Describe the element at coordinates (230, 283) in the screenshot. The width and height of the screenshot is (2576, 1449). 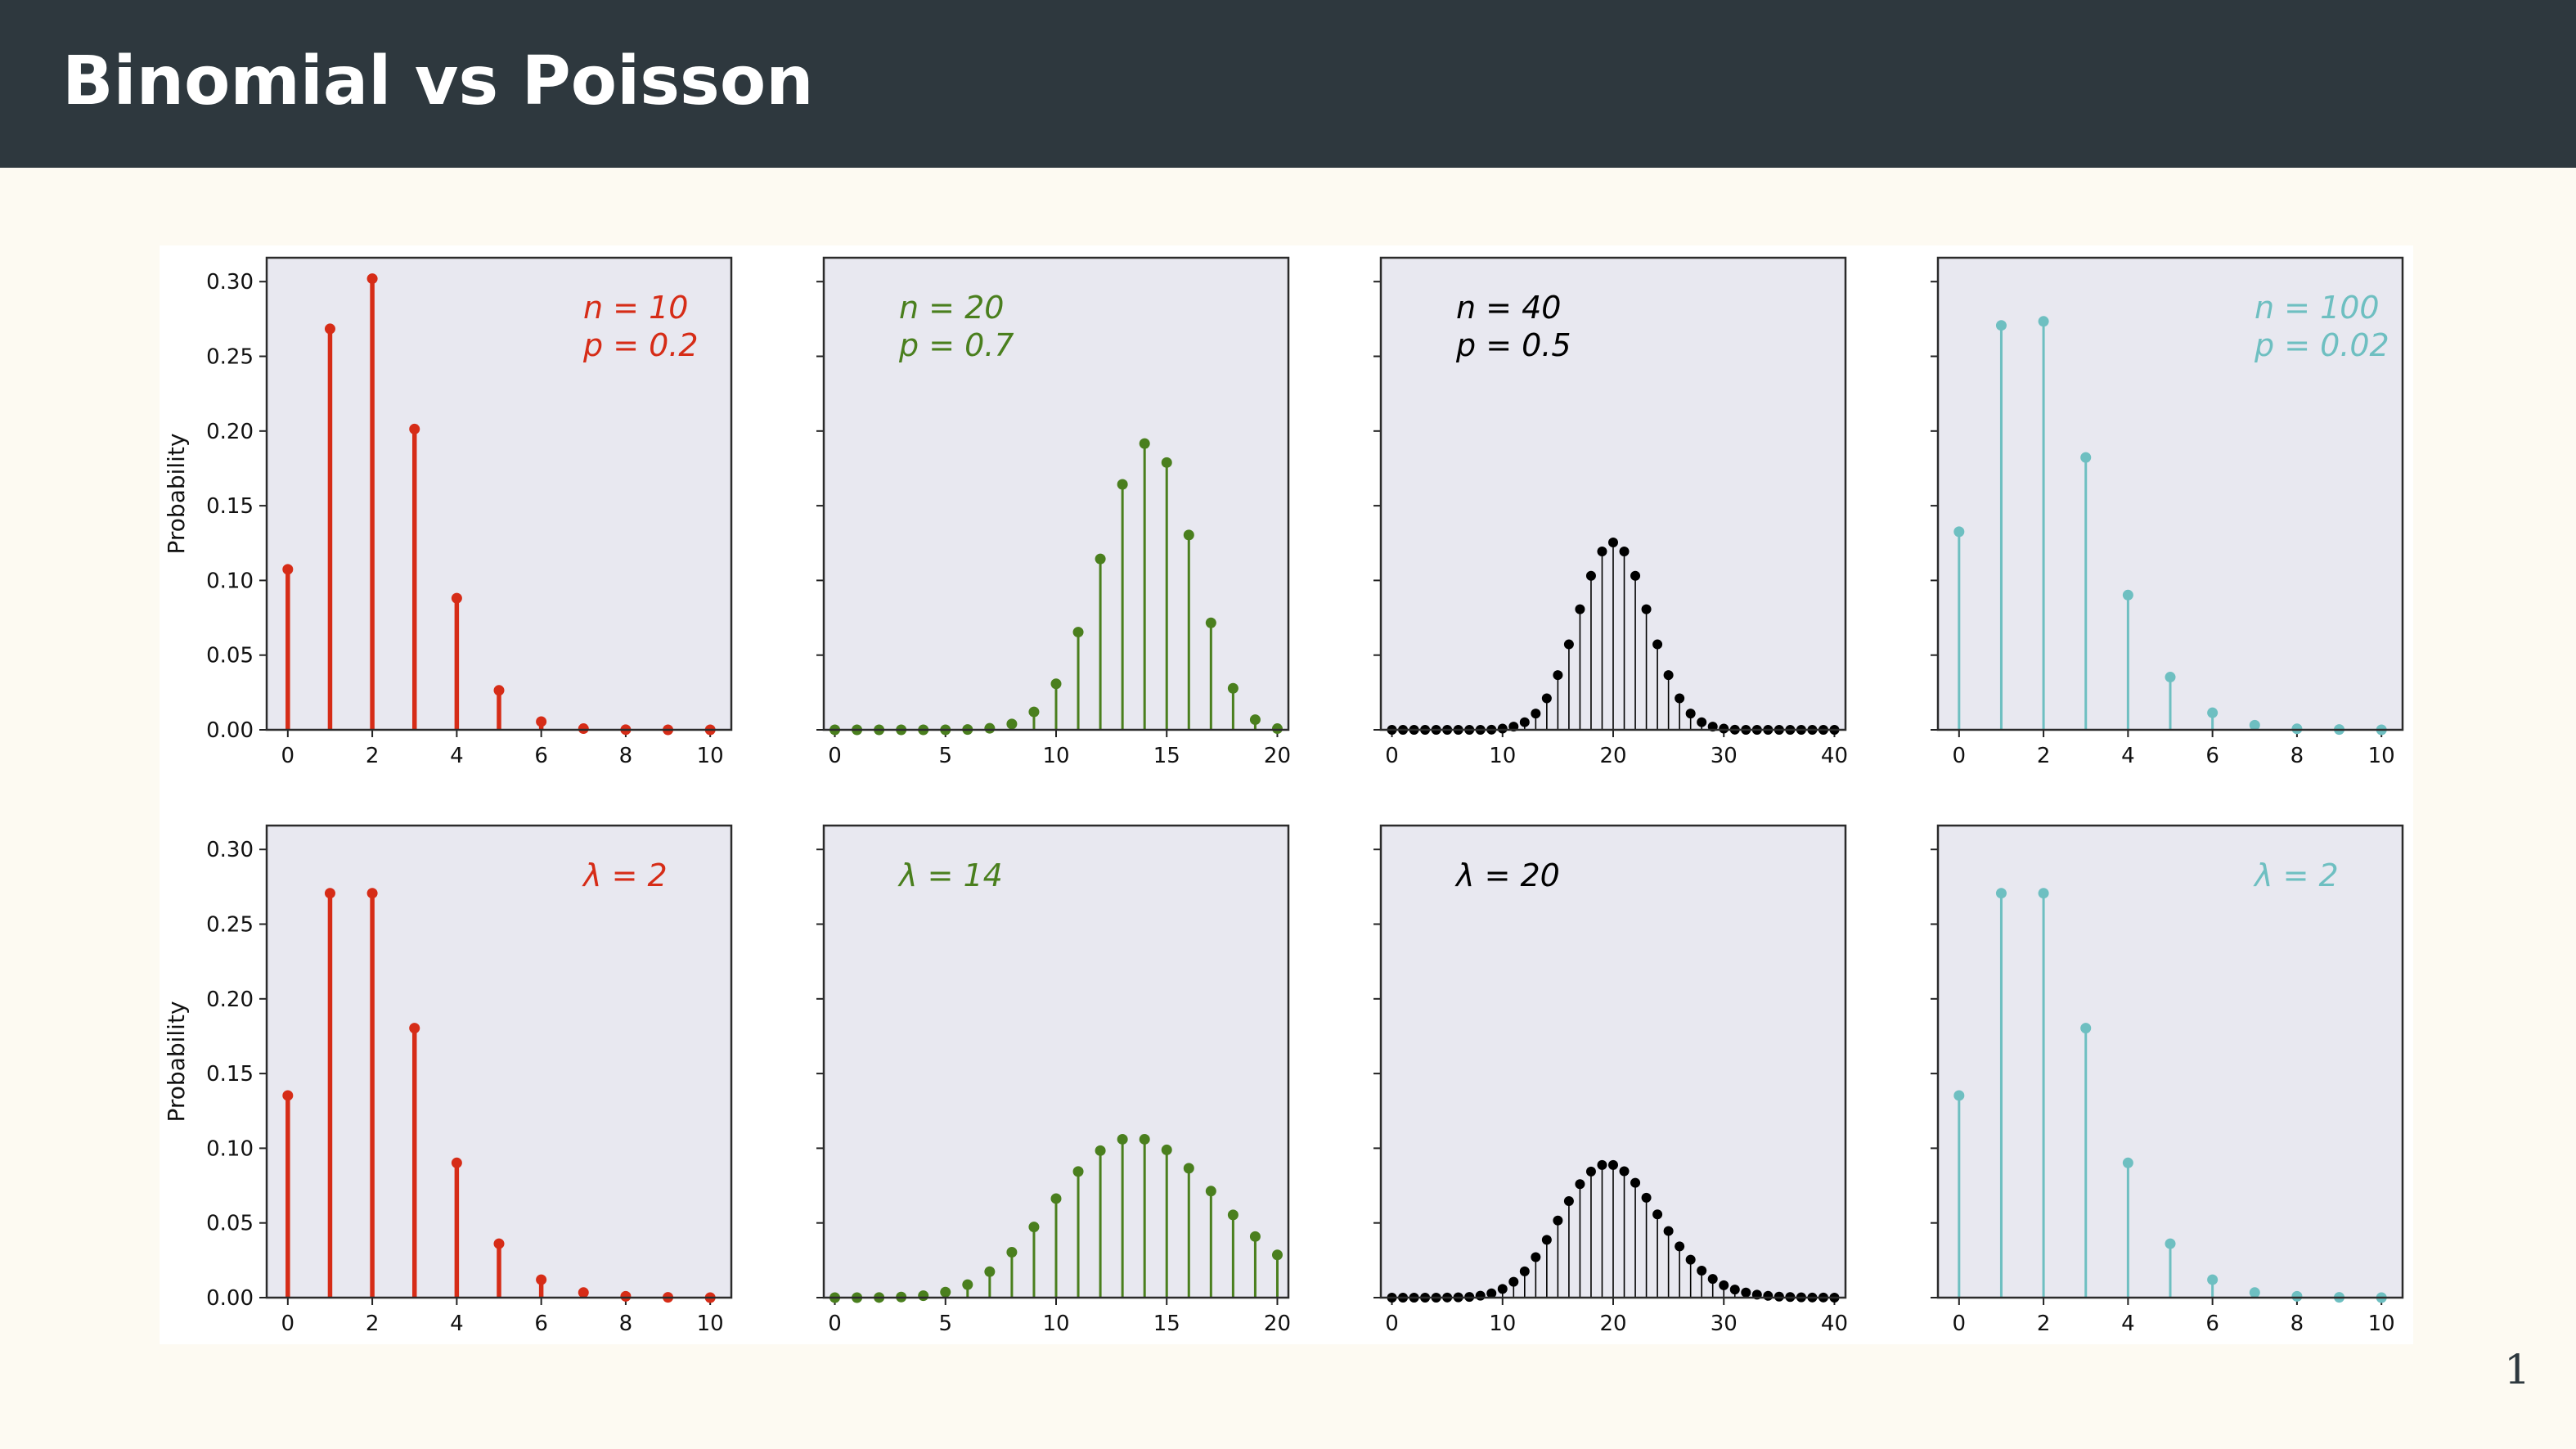
I see `y-tick-label: 0.30` at that location.